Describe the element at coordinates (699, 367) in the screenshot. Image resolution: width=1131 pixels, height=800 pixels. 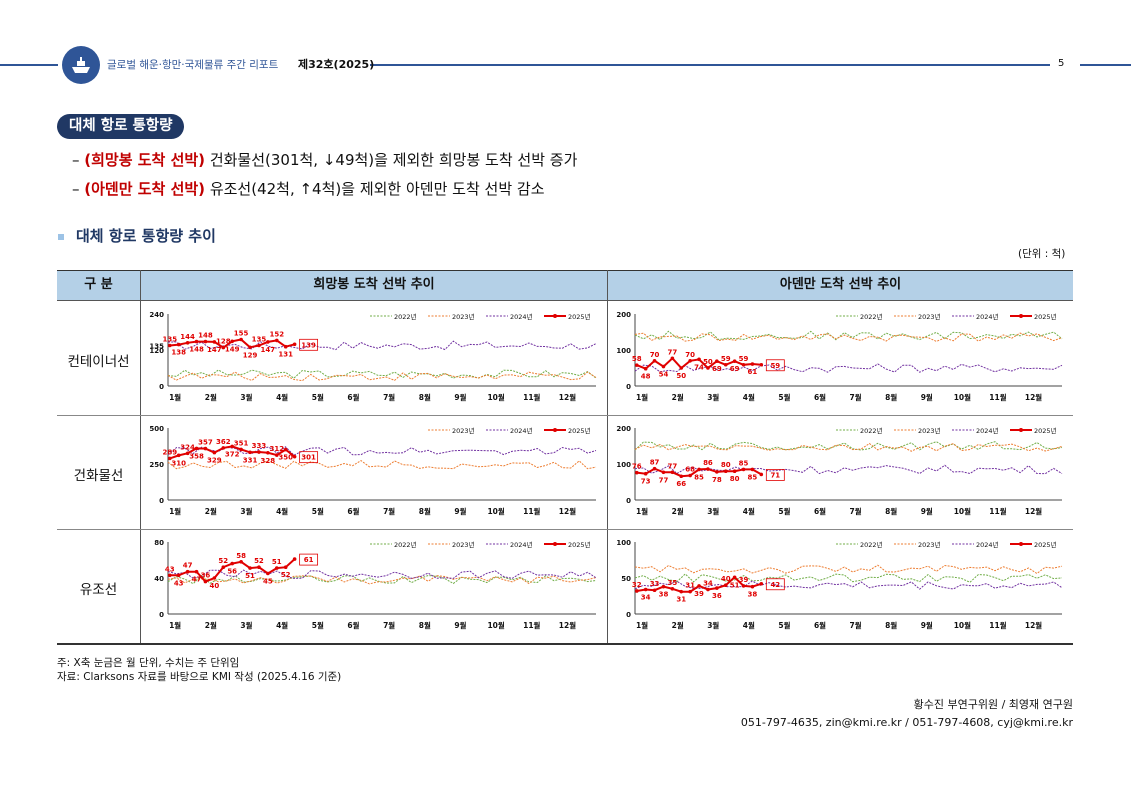
I see `data-label: 74` at that location.